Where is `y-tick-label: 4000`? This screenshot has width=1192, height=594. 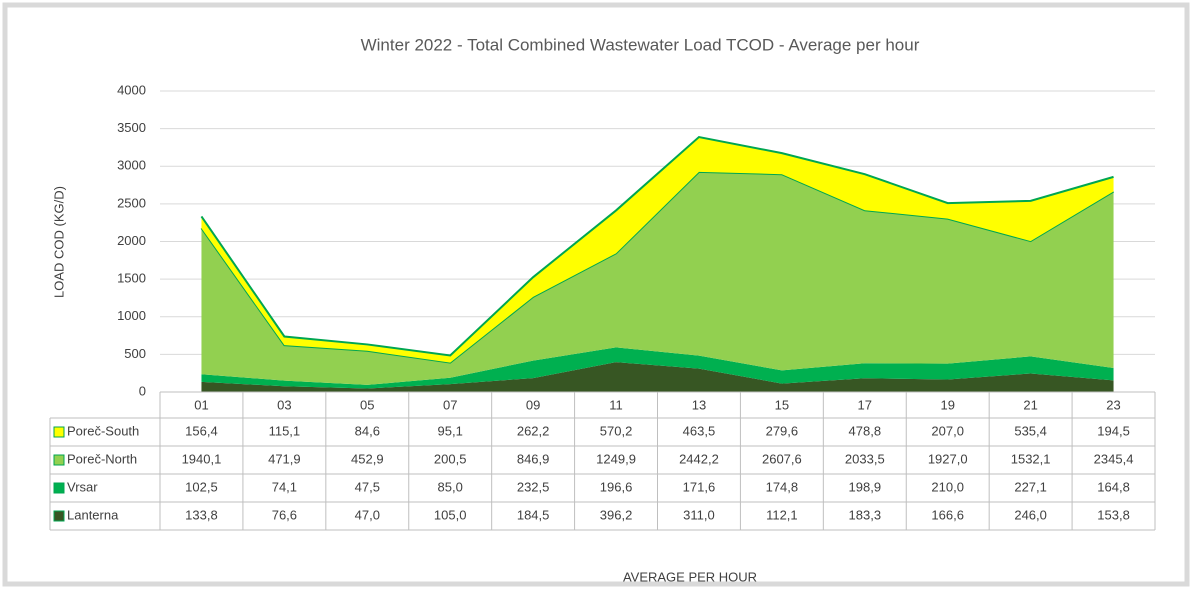
y-tick-label: 4000 is located at coordinates (131, 89).